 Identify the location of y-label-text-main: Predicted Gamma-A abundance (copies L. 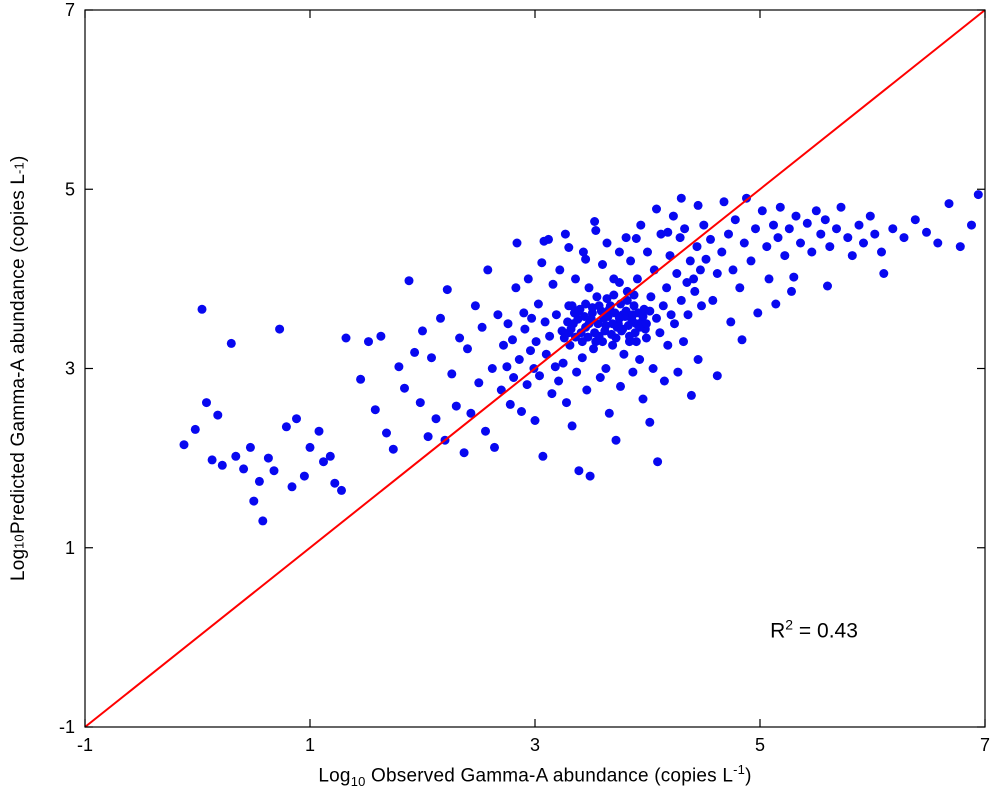
(18, 354).